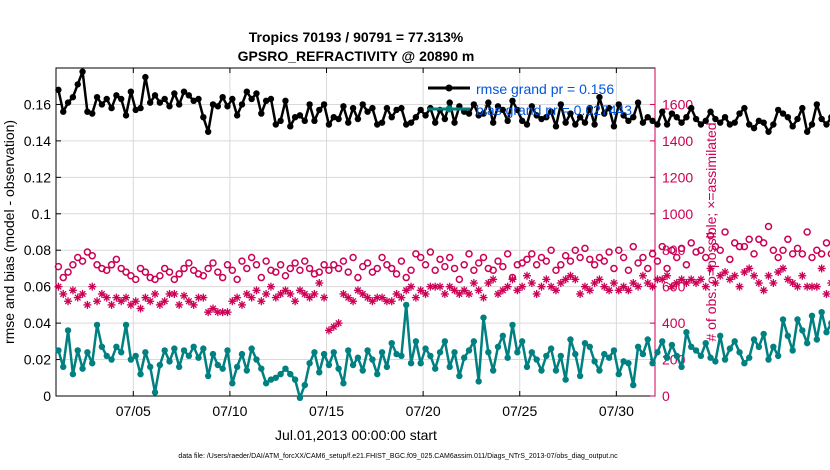 The height and width of the screenshot is (470, 830). Describe the element at coordinates (442, 253) in the screenshot. I see `series-obs-possible` at that location.